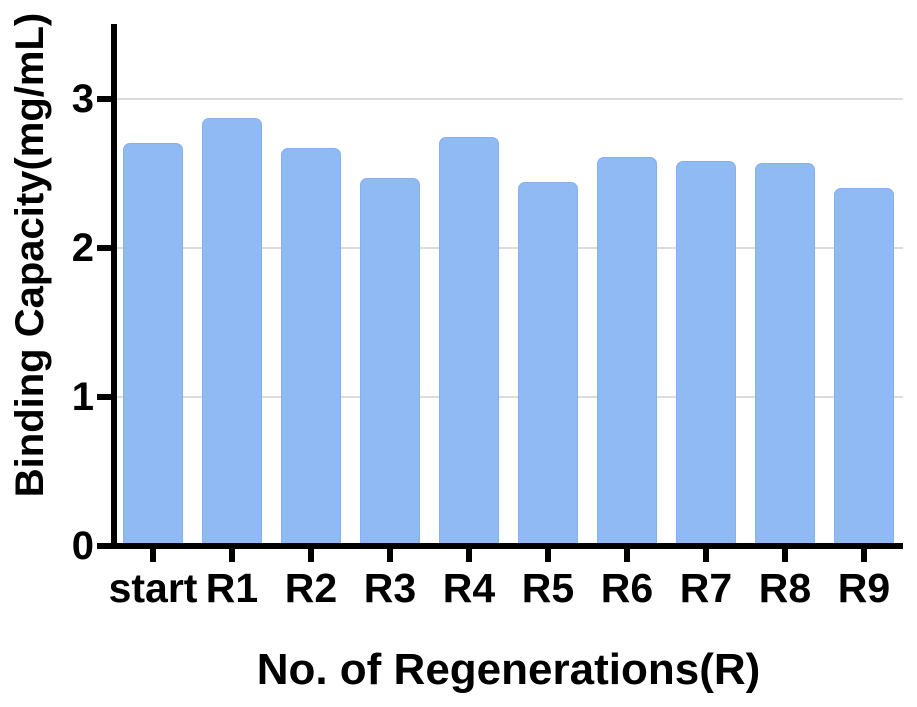 The width and height of the screenshot is (917, 707). I want to click on bar-R8, so click(785, 354).